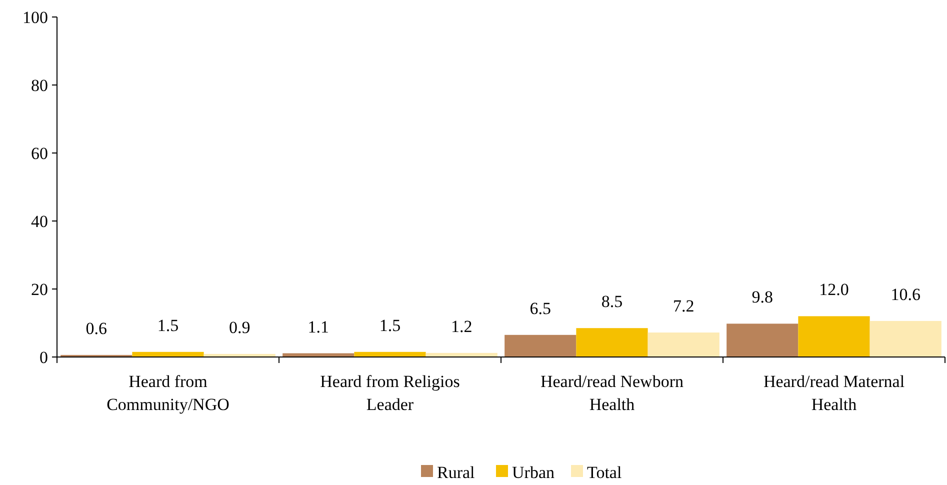  What do you see at coordinates (612, 302) in the screenshot?
I see `data-label: 8.5` at bounding box center [612, 302].